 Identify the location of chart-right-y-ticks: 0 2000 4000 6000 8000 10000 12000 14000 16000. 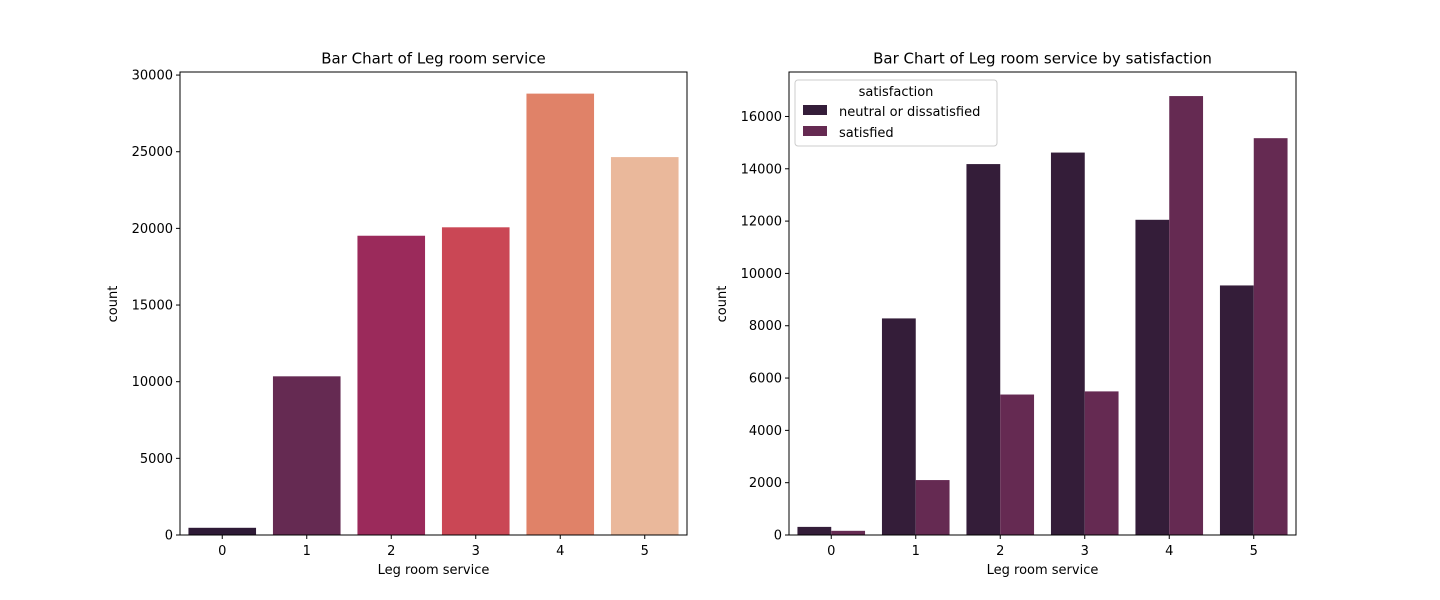
(765, 327).